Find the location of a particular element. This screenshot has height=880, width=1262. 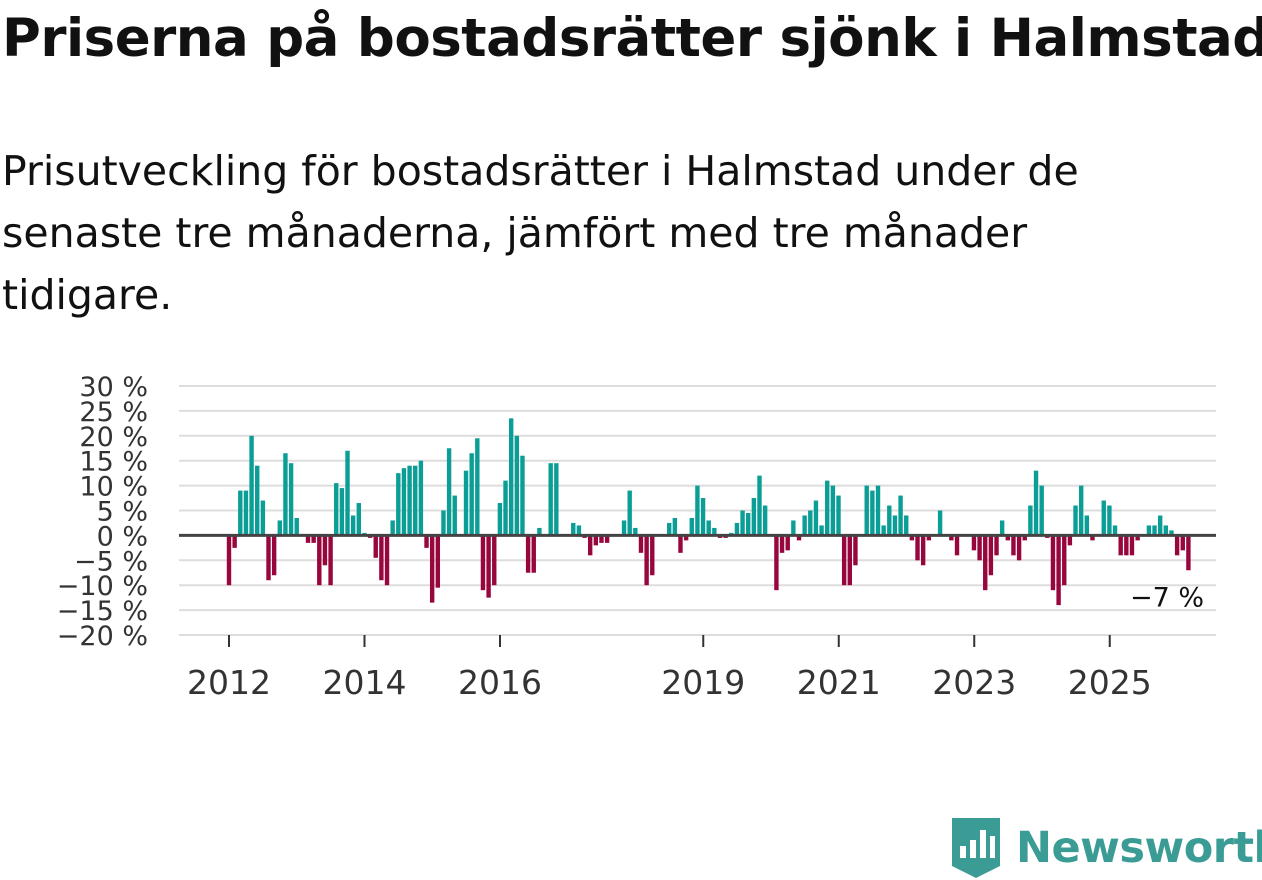

x-tick-label: 2012 is located at coordinates (229, 682).